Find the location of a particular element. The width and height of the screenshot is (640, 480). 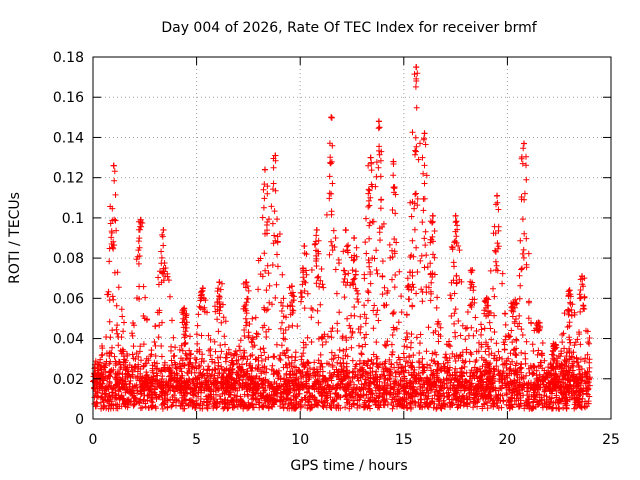

y-tick-label: 0.18 is located at coordinates (68, 58).